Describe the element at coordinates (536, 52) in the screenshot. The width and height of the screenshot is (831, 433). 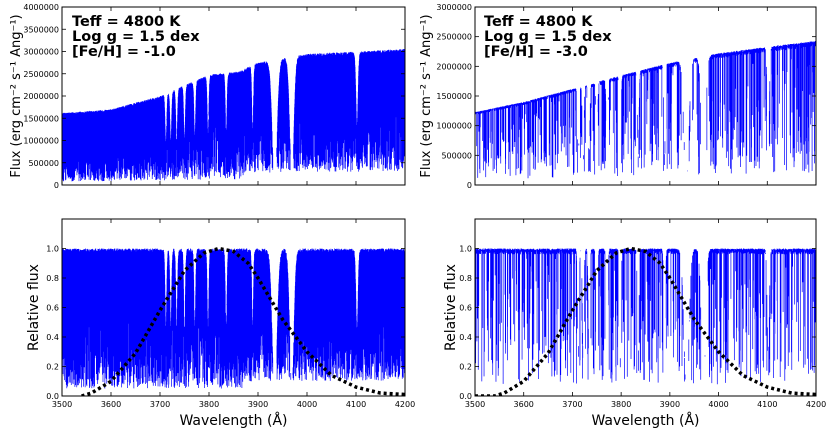
I see `annotation-line: [Fe/H] = -3.0` at that location.